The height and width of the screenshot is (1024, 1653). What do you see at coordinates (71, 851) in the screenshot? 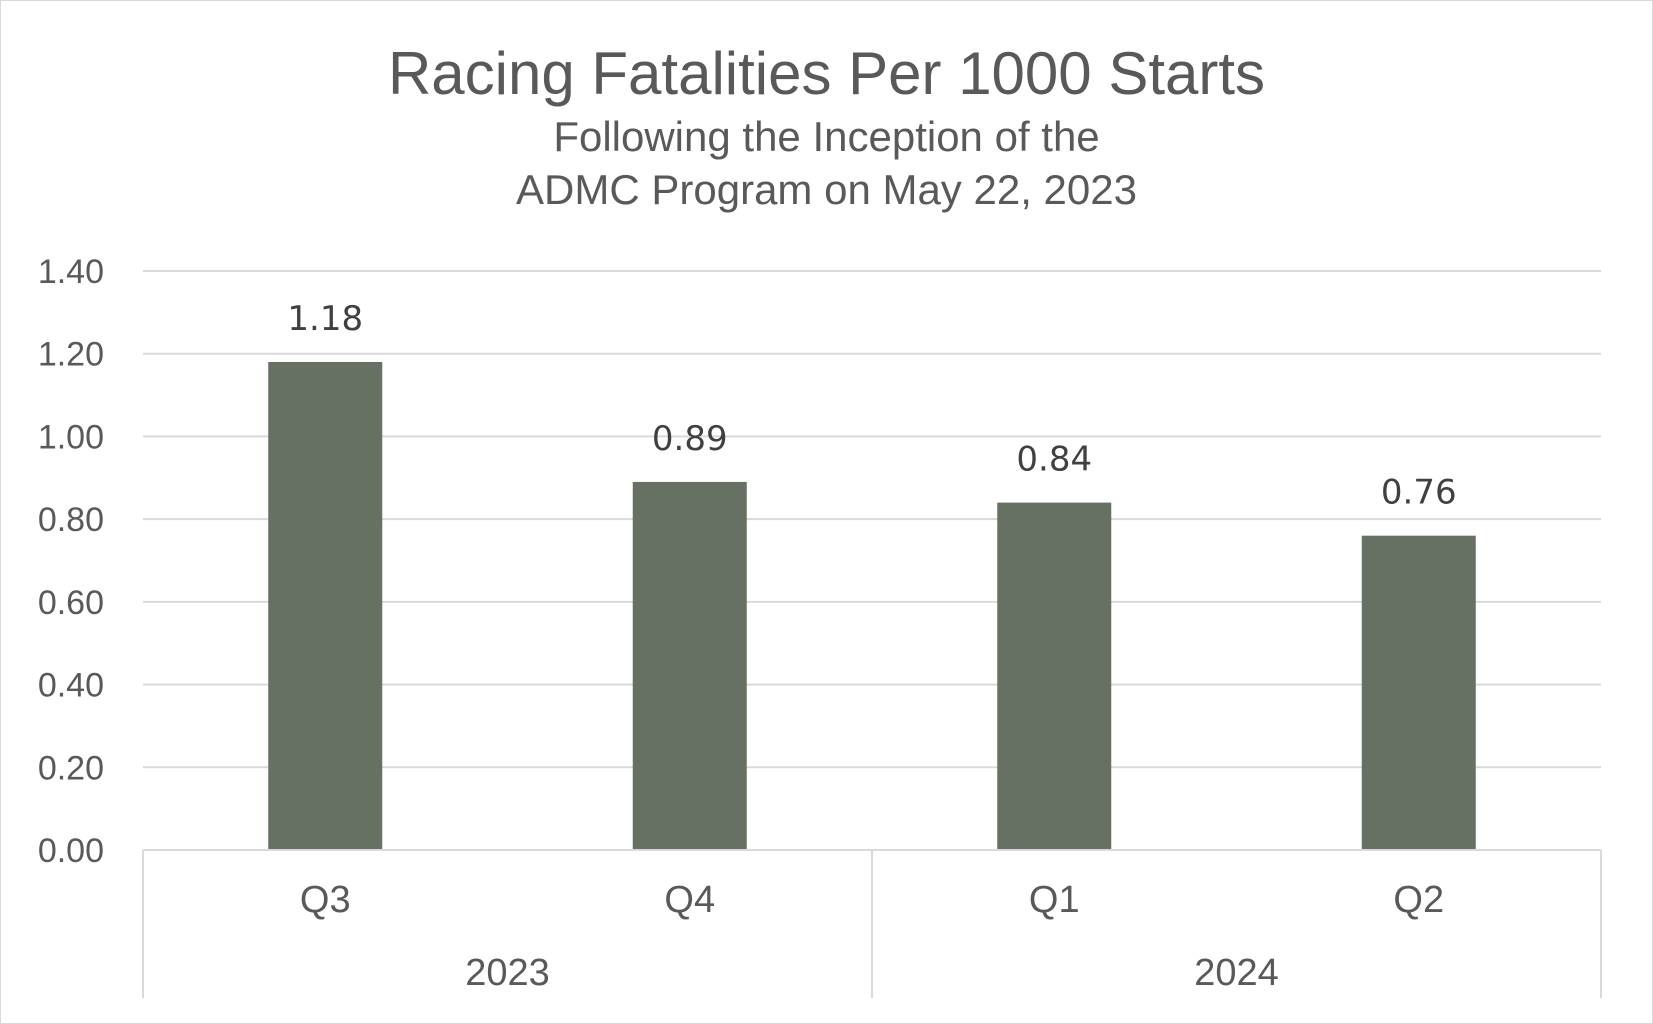
I see `y-tick-label: 0.00` at bounding box center [71, 851].